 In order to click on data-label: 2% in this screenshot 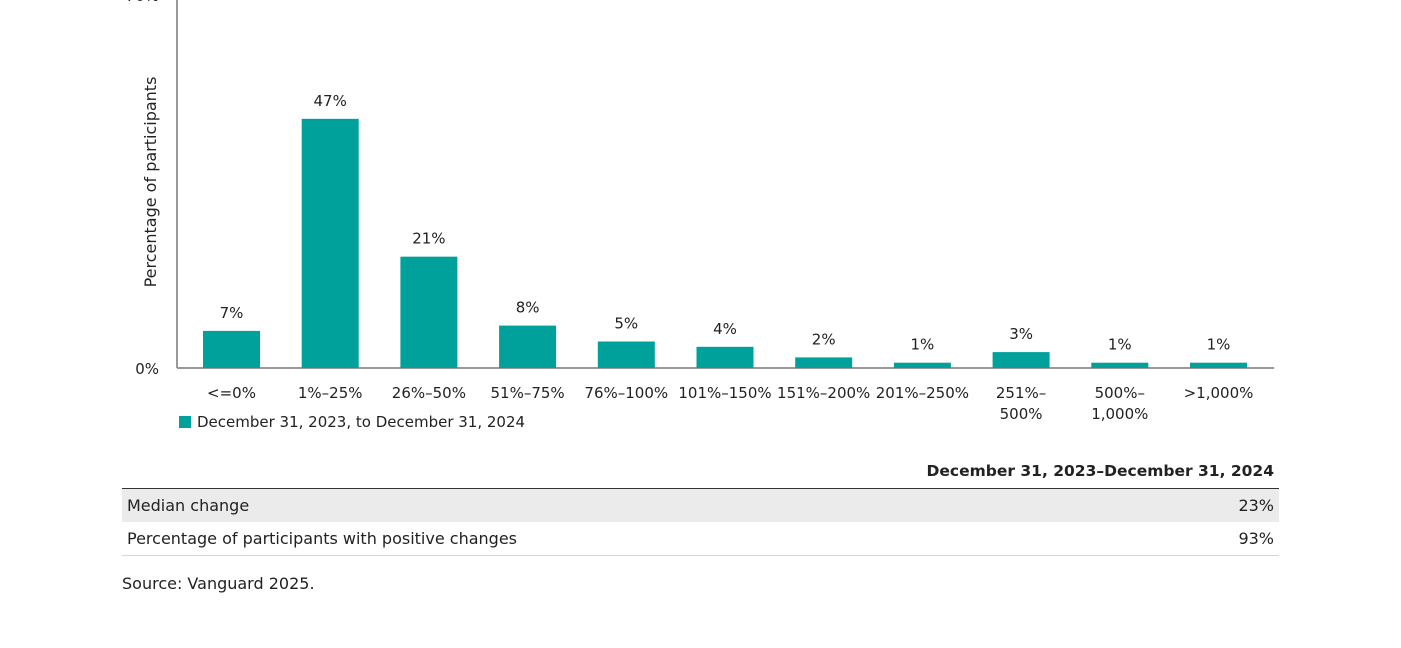, I will do `click(824, 339)`.